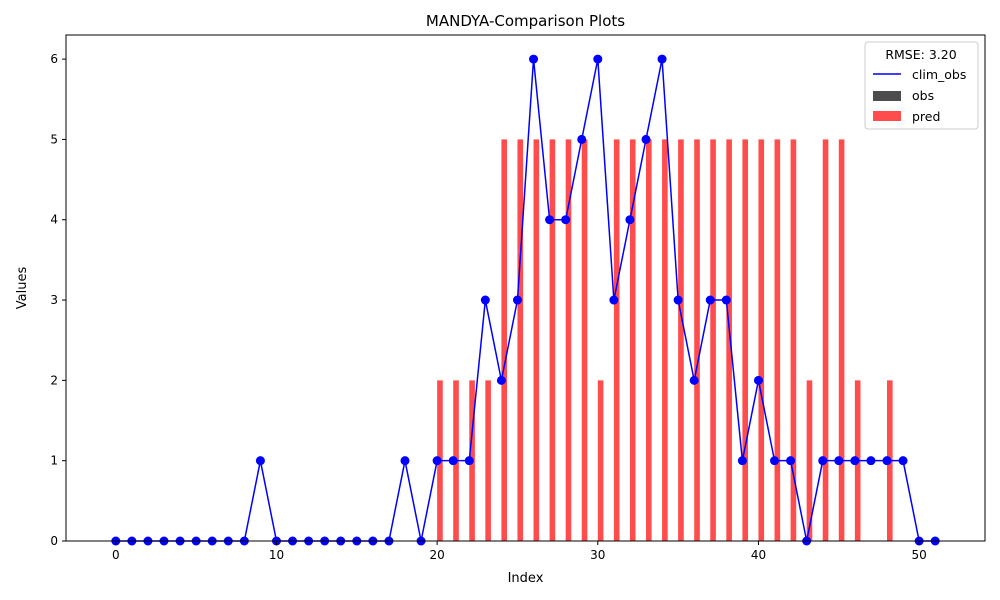 The height and width of the screenshot is (600, 1000). I want to click on legend-label-pred: pred, so click(926, 116).